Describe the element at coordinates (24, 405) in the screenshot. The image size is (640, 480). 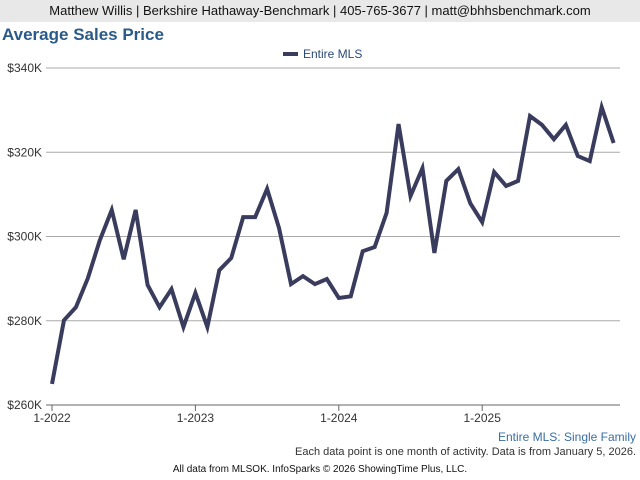
I see `y-tick-label: $260K` at that location.